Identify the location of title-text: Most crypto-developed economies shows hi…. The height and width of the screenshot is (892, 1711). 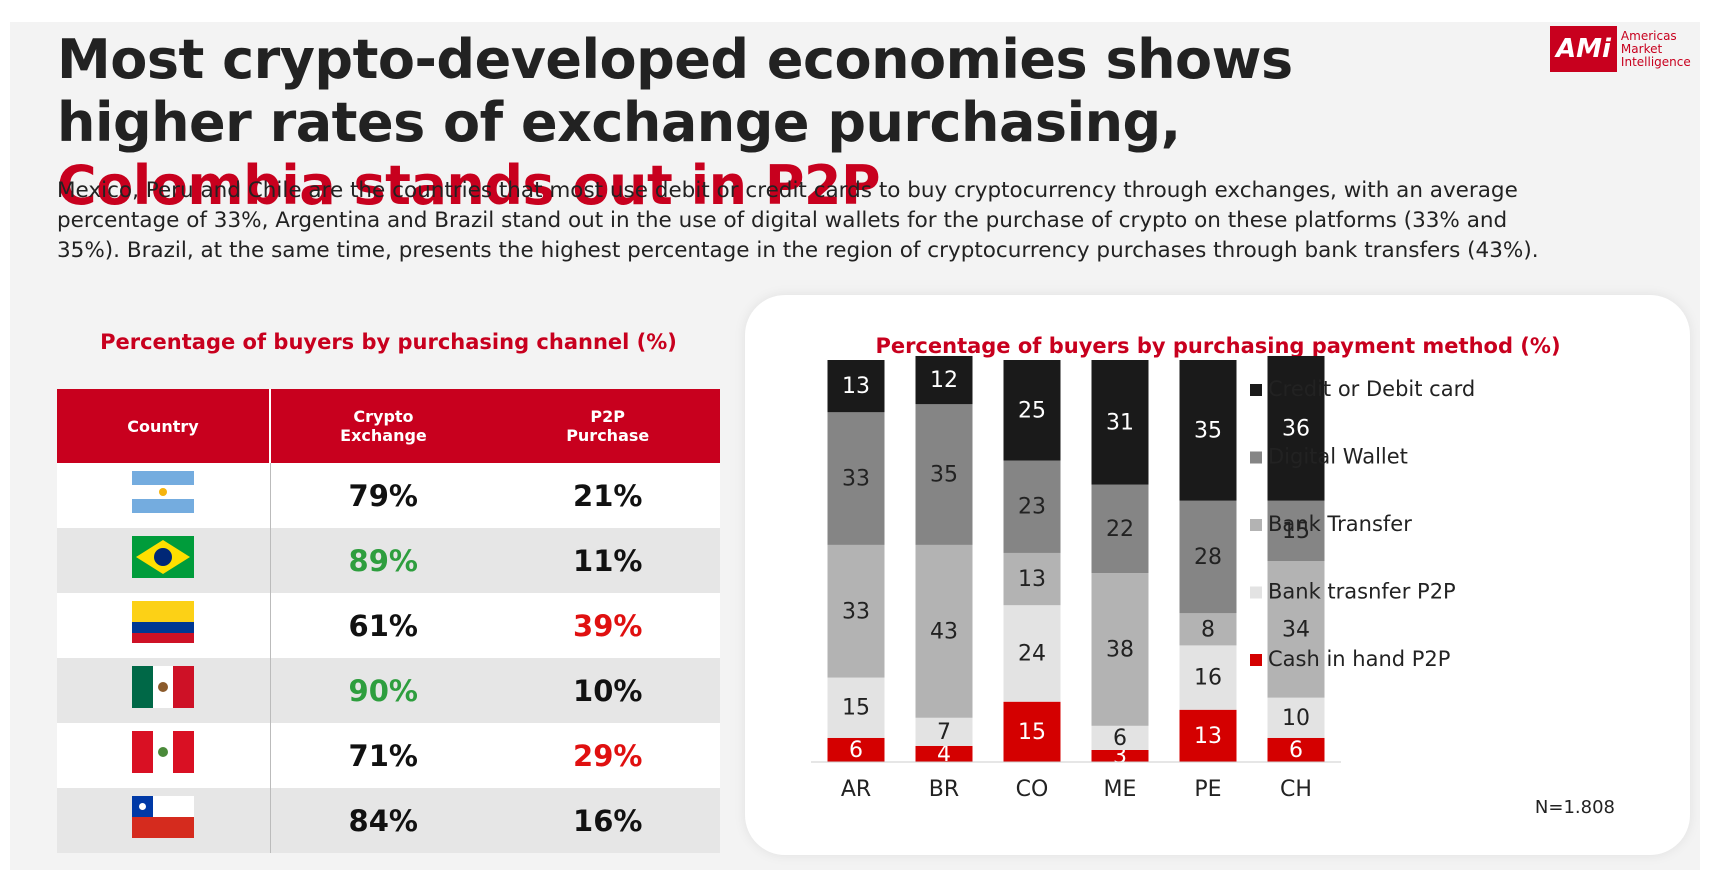
(675, 91).